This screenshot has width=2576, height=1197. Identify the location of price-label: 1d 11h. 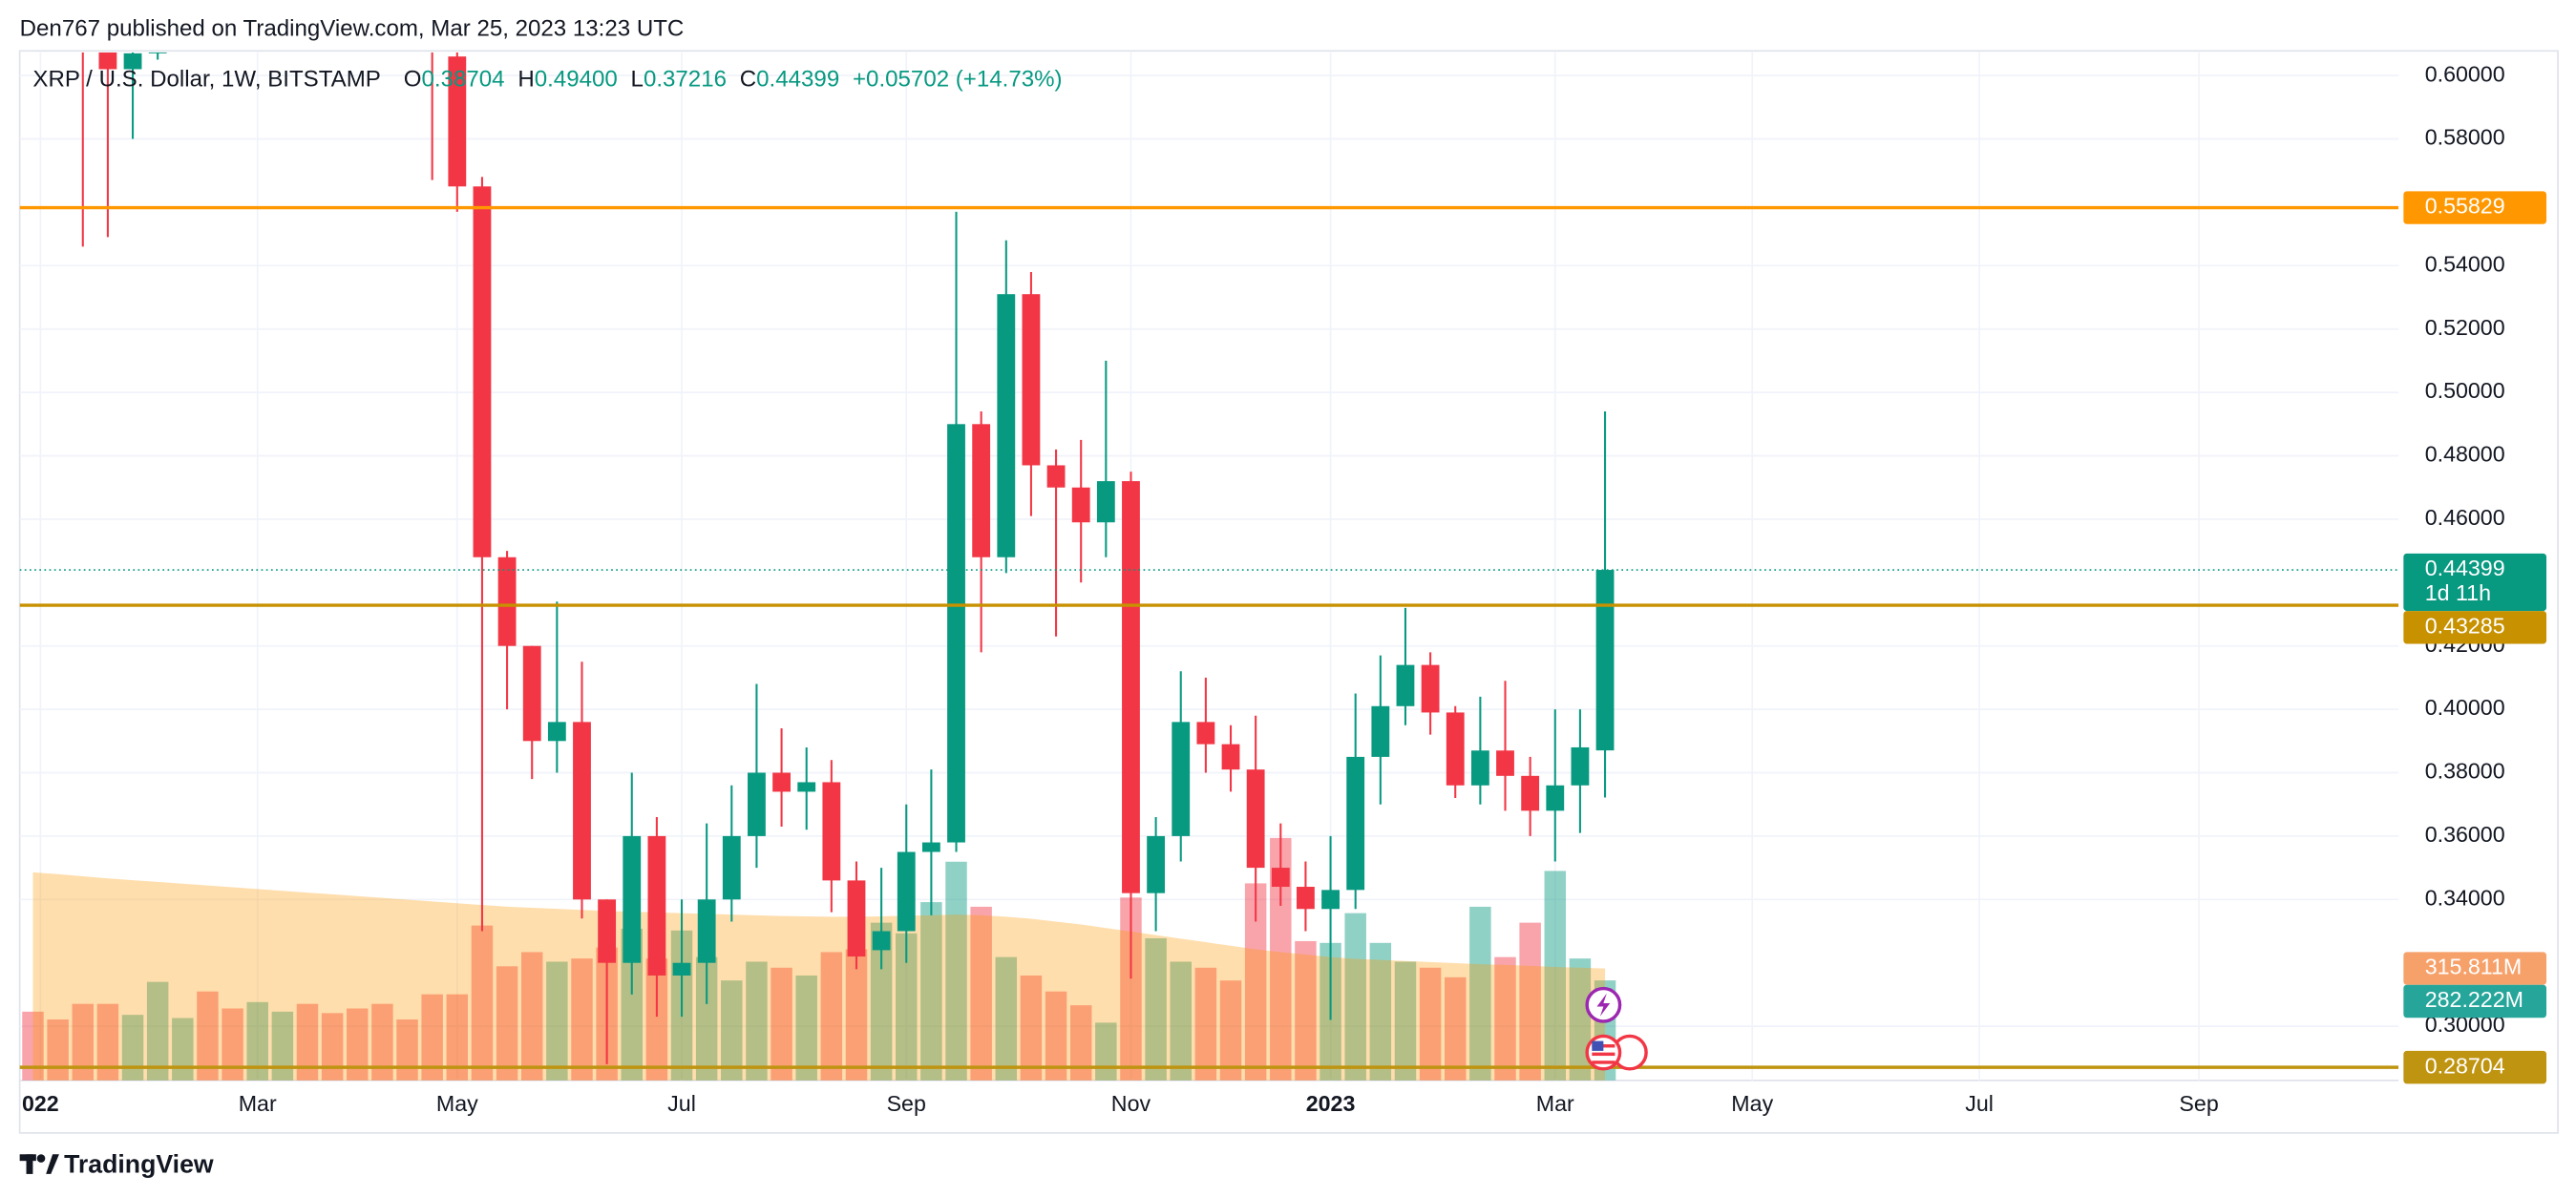
(2458, 593).